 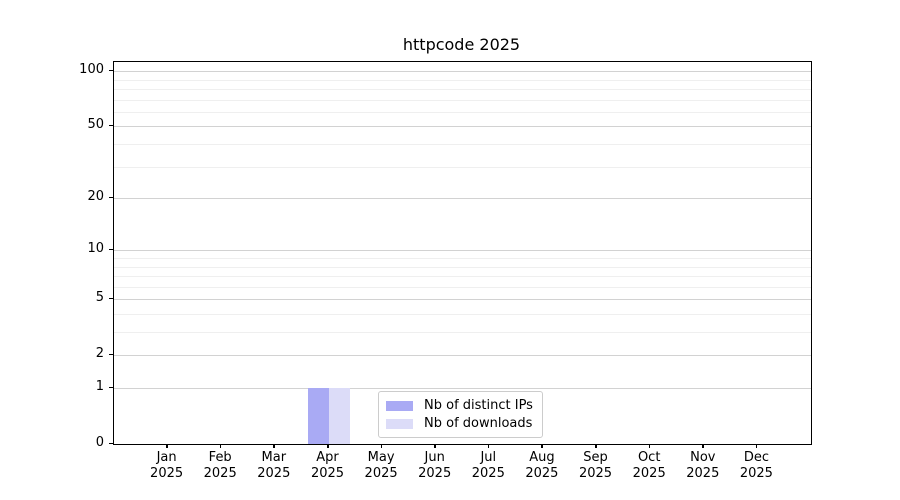 What do you see at coordinates (478, 405) in the screenshot?
I see `legend-label-distinct-ips: Nb of distinct IPs` at bounding box center [478, 405].